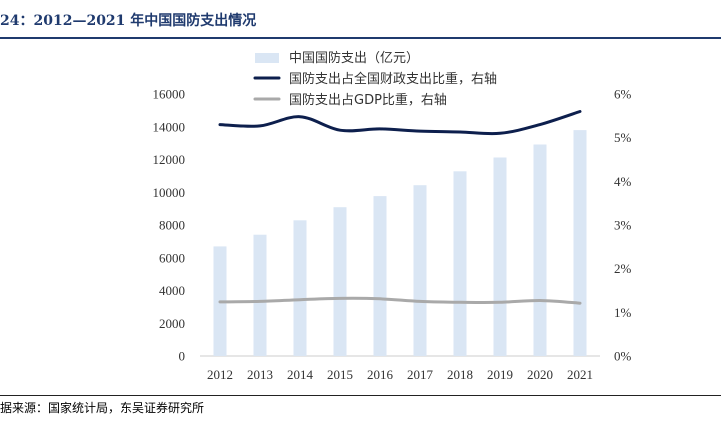 This screenshot has height=422, width=721. I want to click on title-rule, so click(360, 38).